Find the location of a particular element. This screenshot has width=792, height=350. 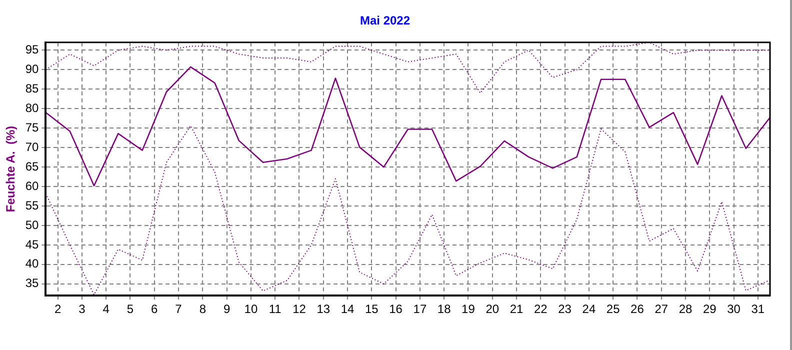

x-tick-label: 13 is located at coordinates (323, 309).